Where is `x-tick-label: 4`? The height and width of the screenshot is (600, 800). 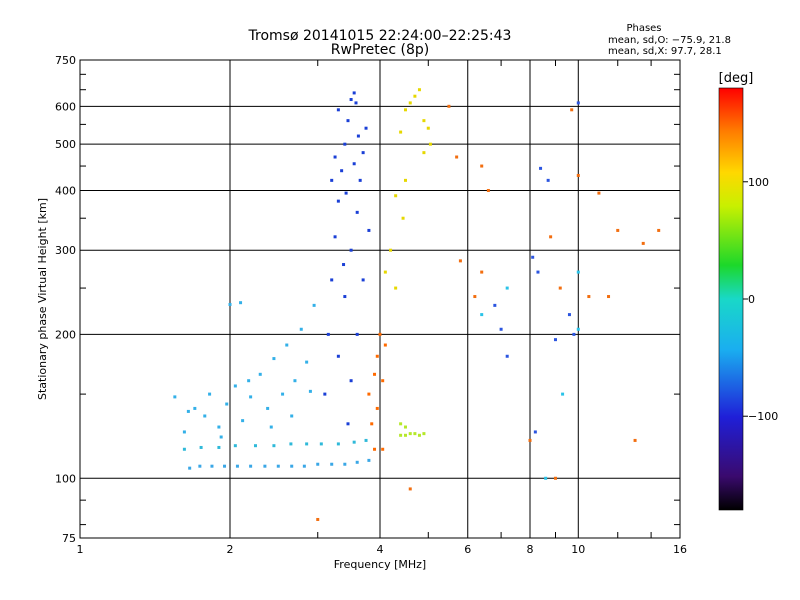 x-tick-label: 4 is located at coordinates (380, 549).